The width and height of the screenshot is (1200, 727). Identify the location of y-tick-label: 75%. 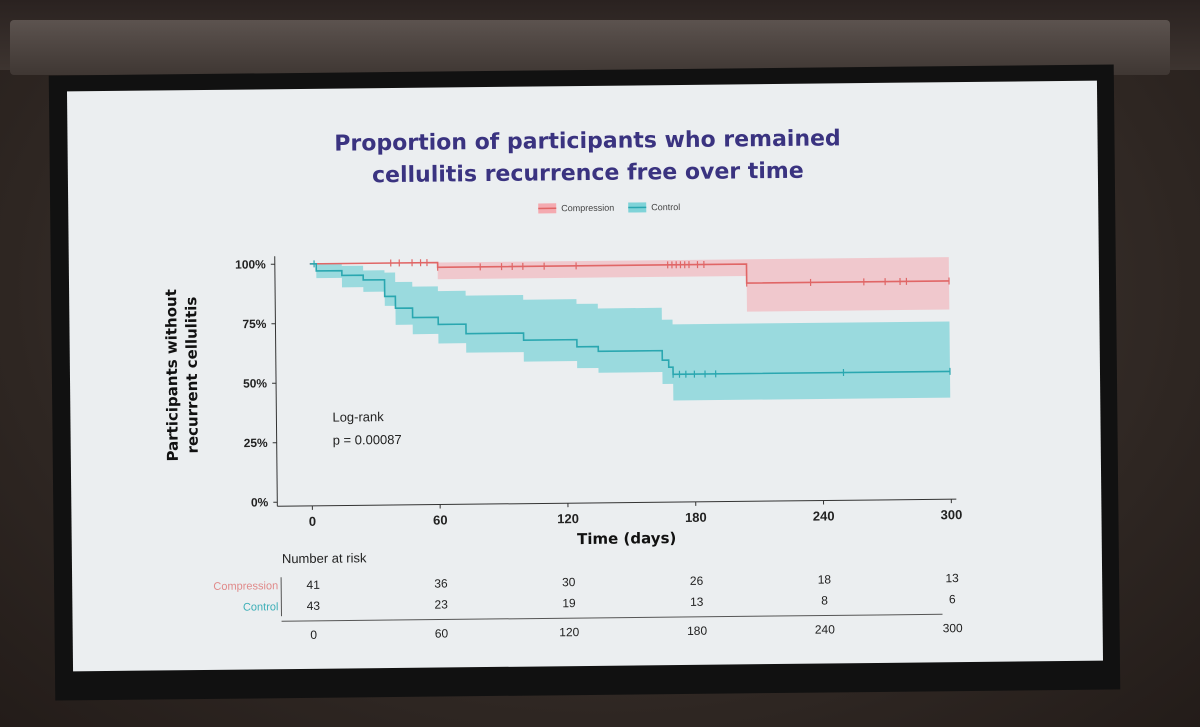
(254, 324).